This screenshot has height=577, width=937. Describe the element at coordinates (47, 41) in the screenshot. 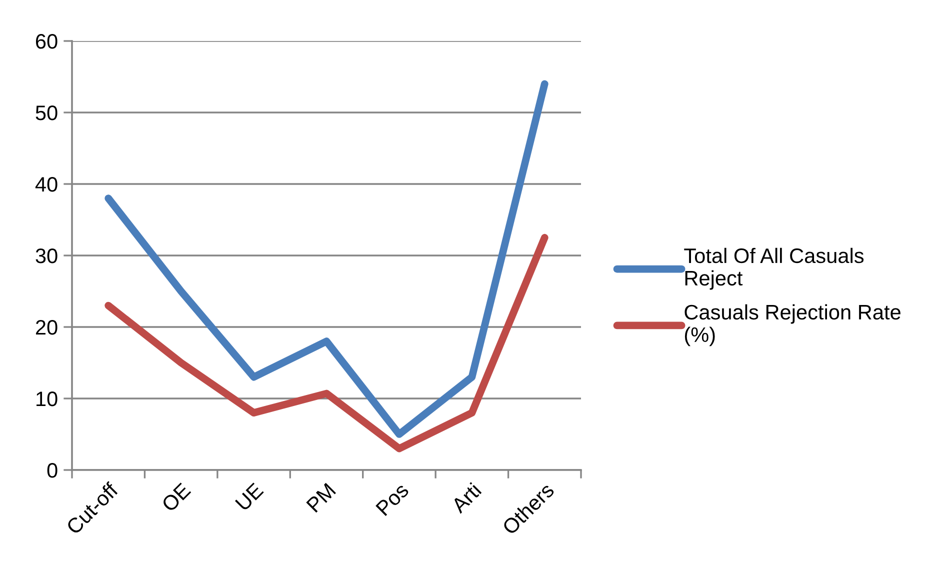

I see `y-tick-label: 60` at that location.